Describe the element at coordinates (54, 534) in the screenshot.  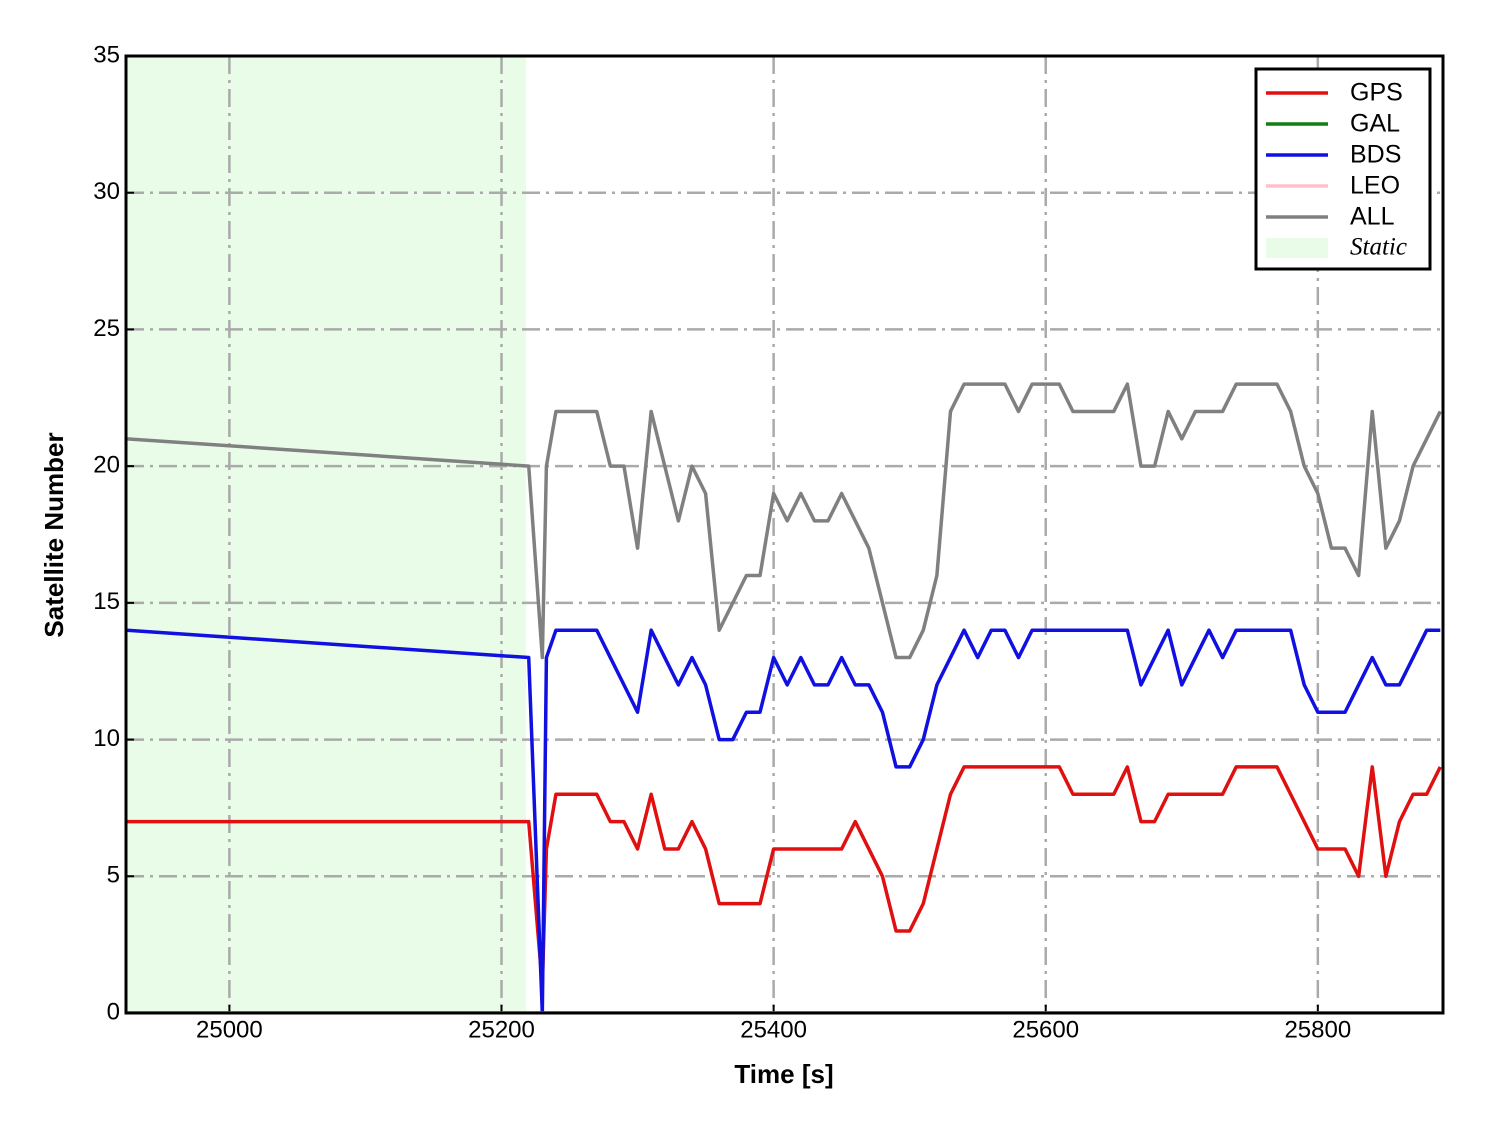
I see `y-axis-label: Satellite Number` at that location.